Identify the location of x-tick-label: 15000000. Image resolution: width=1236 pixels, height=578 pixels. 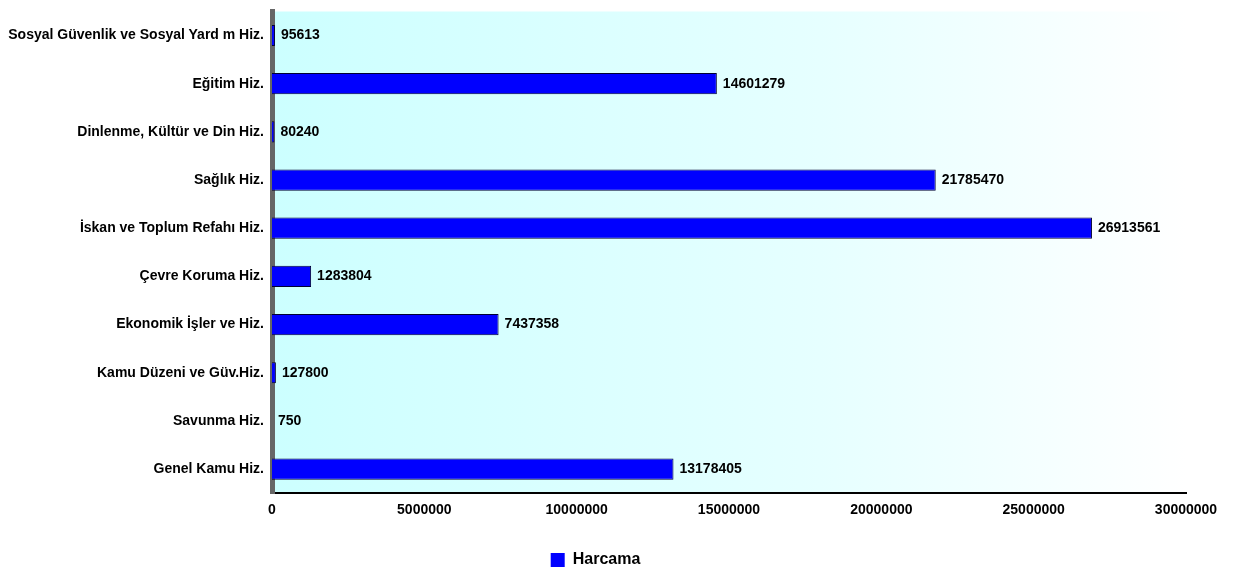
(729, 509).